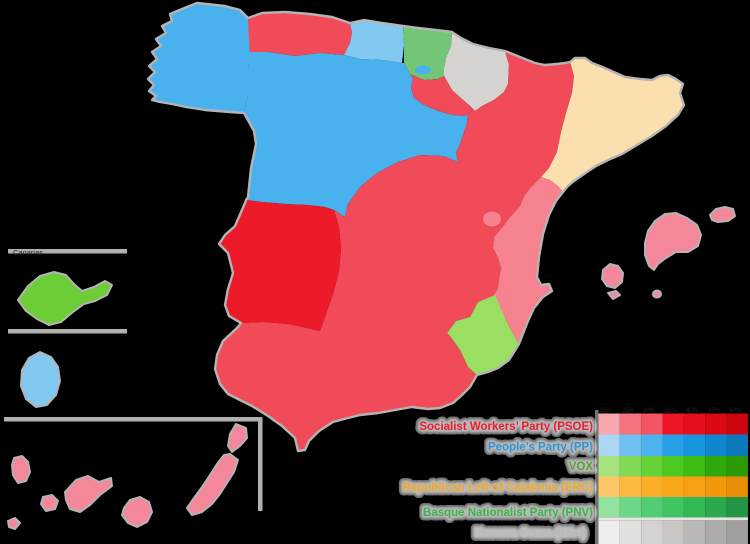 The image size is (750, 544). Describe the element at coordinates (508, 513) in the screenshot. I see `svg-text: Basque Nationalist Party (PNV)` at that location.